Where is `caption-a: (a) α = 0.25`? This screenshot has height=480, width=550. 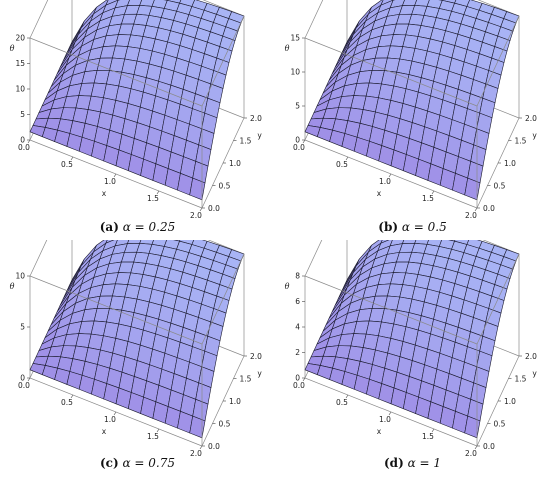
caption-a: (a) α = 0.25 is located at coordinates (137, 227).